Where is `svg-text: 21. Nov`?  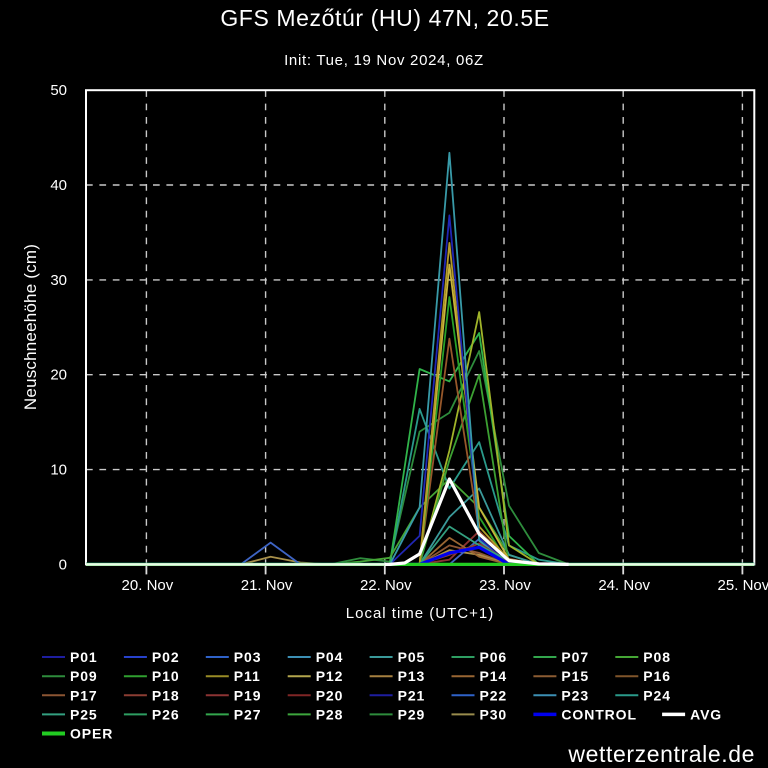
svg-text: 21. Nov is located at coordinates (267, 585).